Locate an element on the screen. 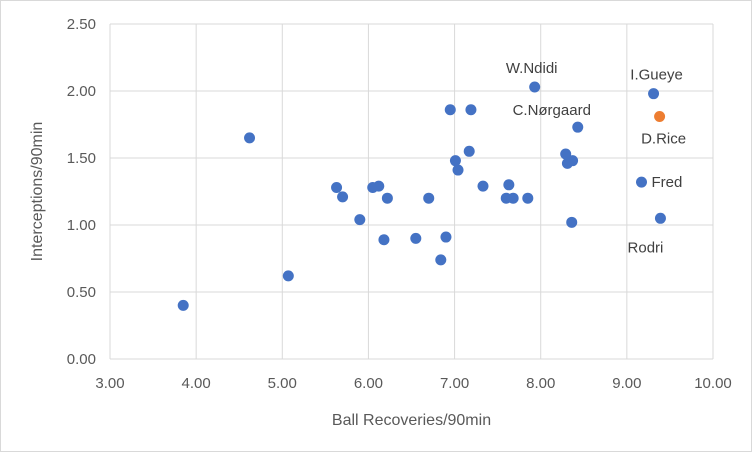  point-label: D.Rice is located at coordinates (663, 138).